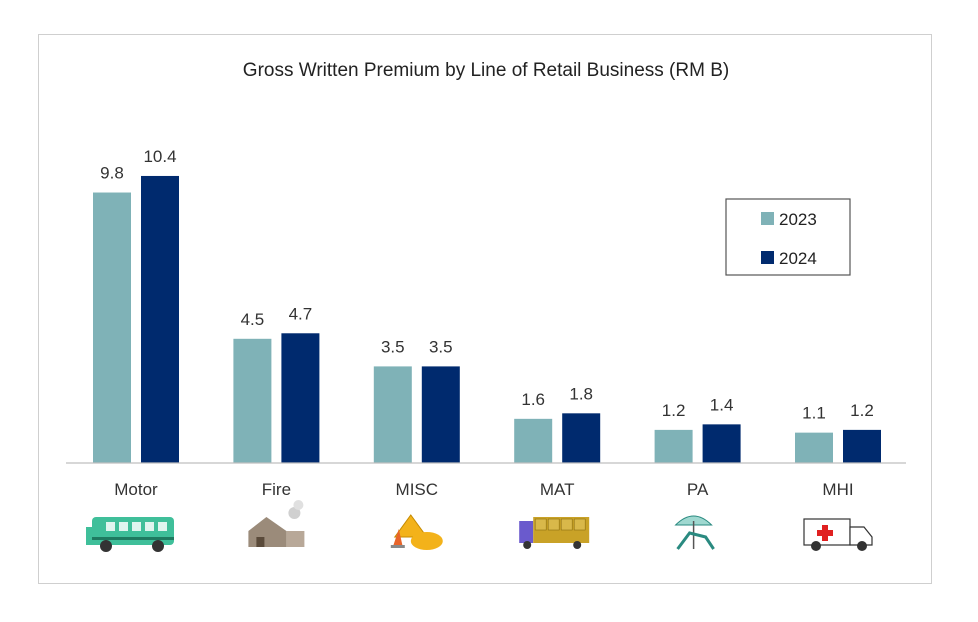 The width and height of the screenshot is (978, 622). I want to click on legend-label-2024: 2024, so click(798, 258).